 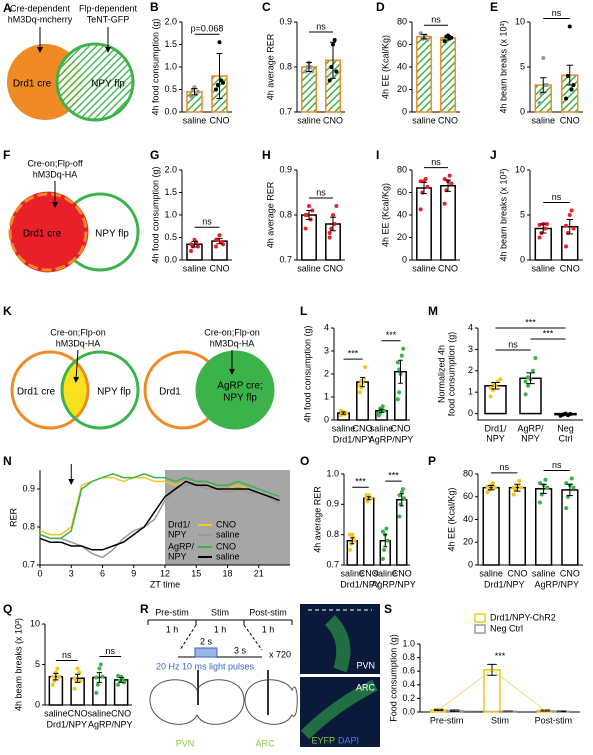 I want to click on x-tick-label: Ctrl, so click(x=566, y=438).